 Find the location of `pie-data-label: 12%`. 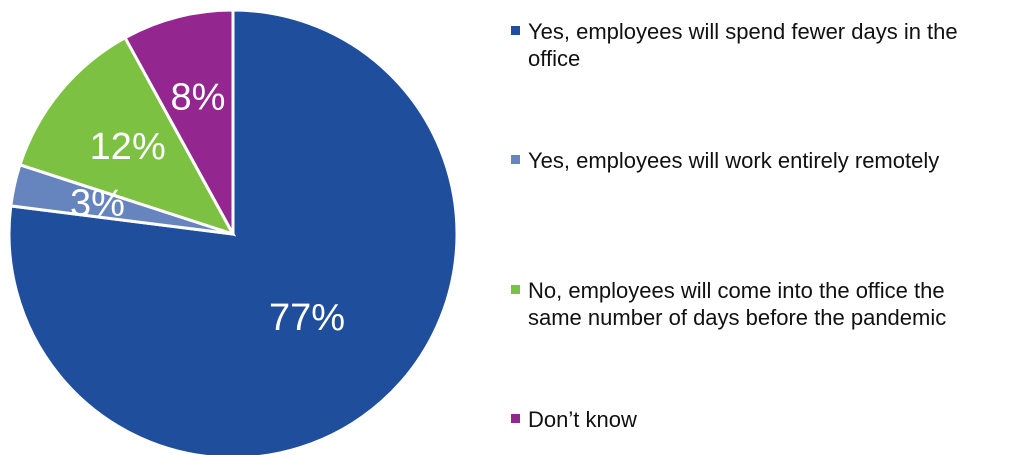

pie-data-label: 12% is located at coordinates (128, 147).